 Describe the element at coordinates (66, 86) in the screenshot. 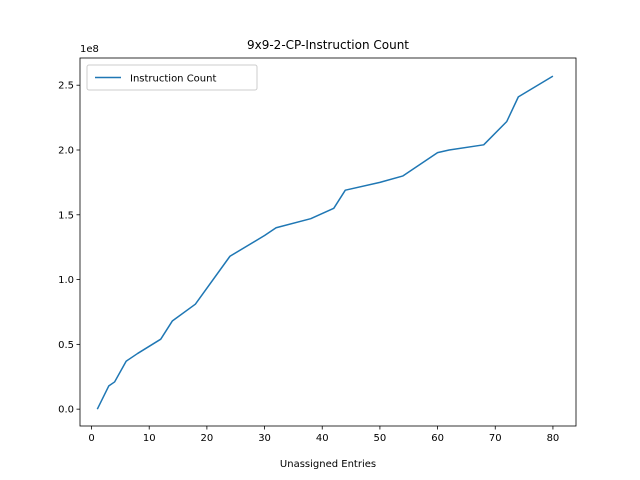

I see `y-tick-label: 2.5` at that location.